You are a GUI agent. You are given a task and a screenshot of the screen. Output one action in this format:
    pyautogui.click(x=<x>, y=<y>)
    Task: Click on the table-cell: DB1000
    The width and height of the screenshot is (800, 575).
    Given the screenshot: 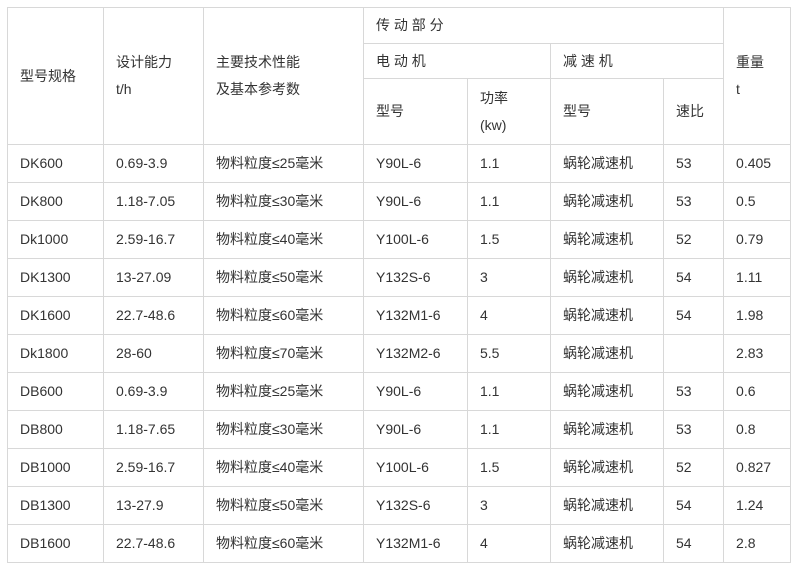 What is the action you would take?
    pyautogui.click(x=55, y=467)
    